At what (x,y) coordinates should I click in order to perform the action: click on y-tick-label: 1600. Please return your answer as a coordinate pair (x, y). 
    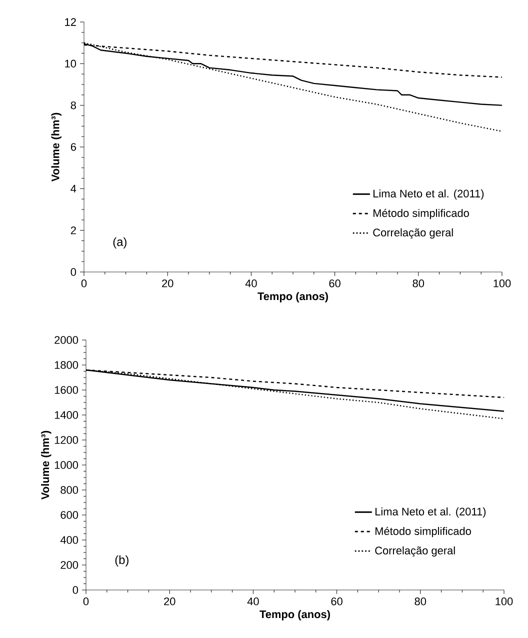
    Looking at the image, I should click on (66, 390).